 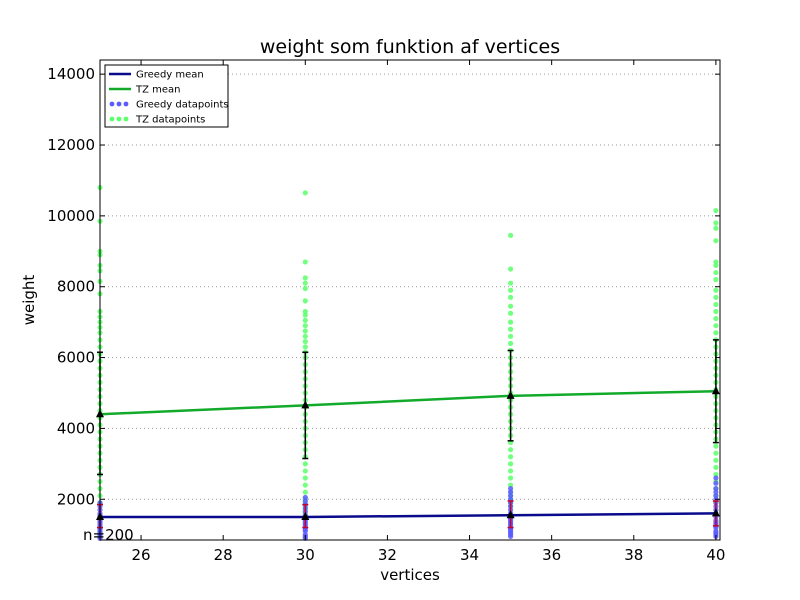 I want to click on legend-label: TZ mean, so click(x=158, y=90).